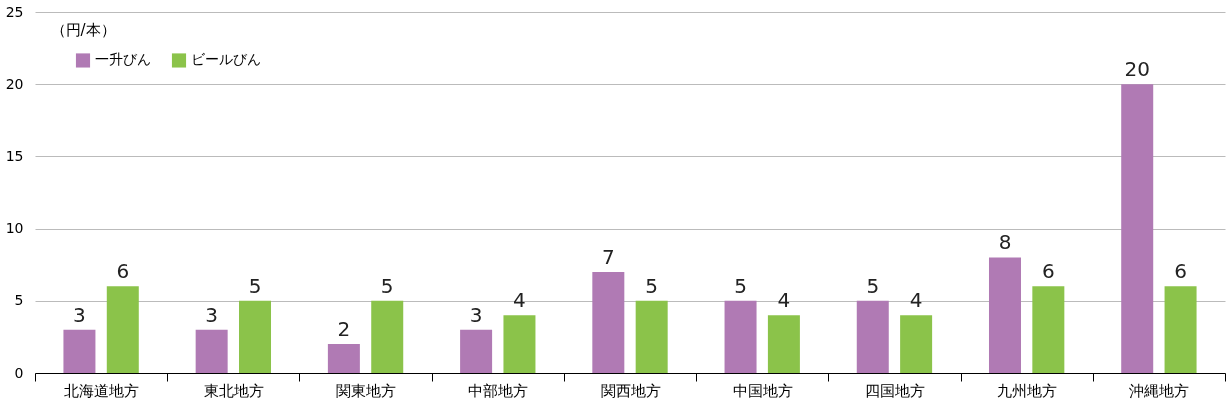  Describe the element at coordinates (1027, 390) in the screenshot. I see `x-tick-label: 九州地方` at that location.